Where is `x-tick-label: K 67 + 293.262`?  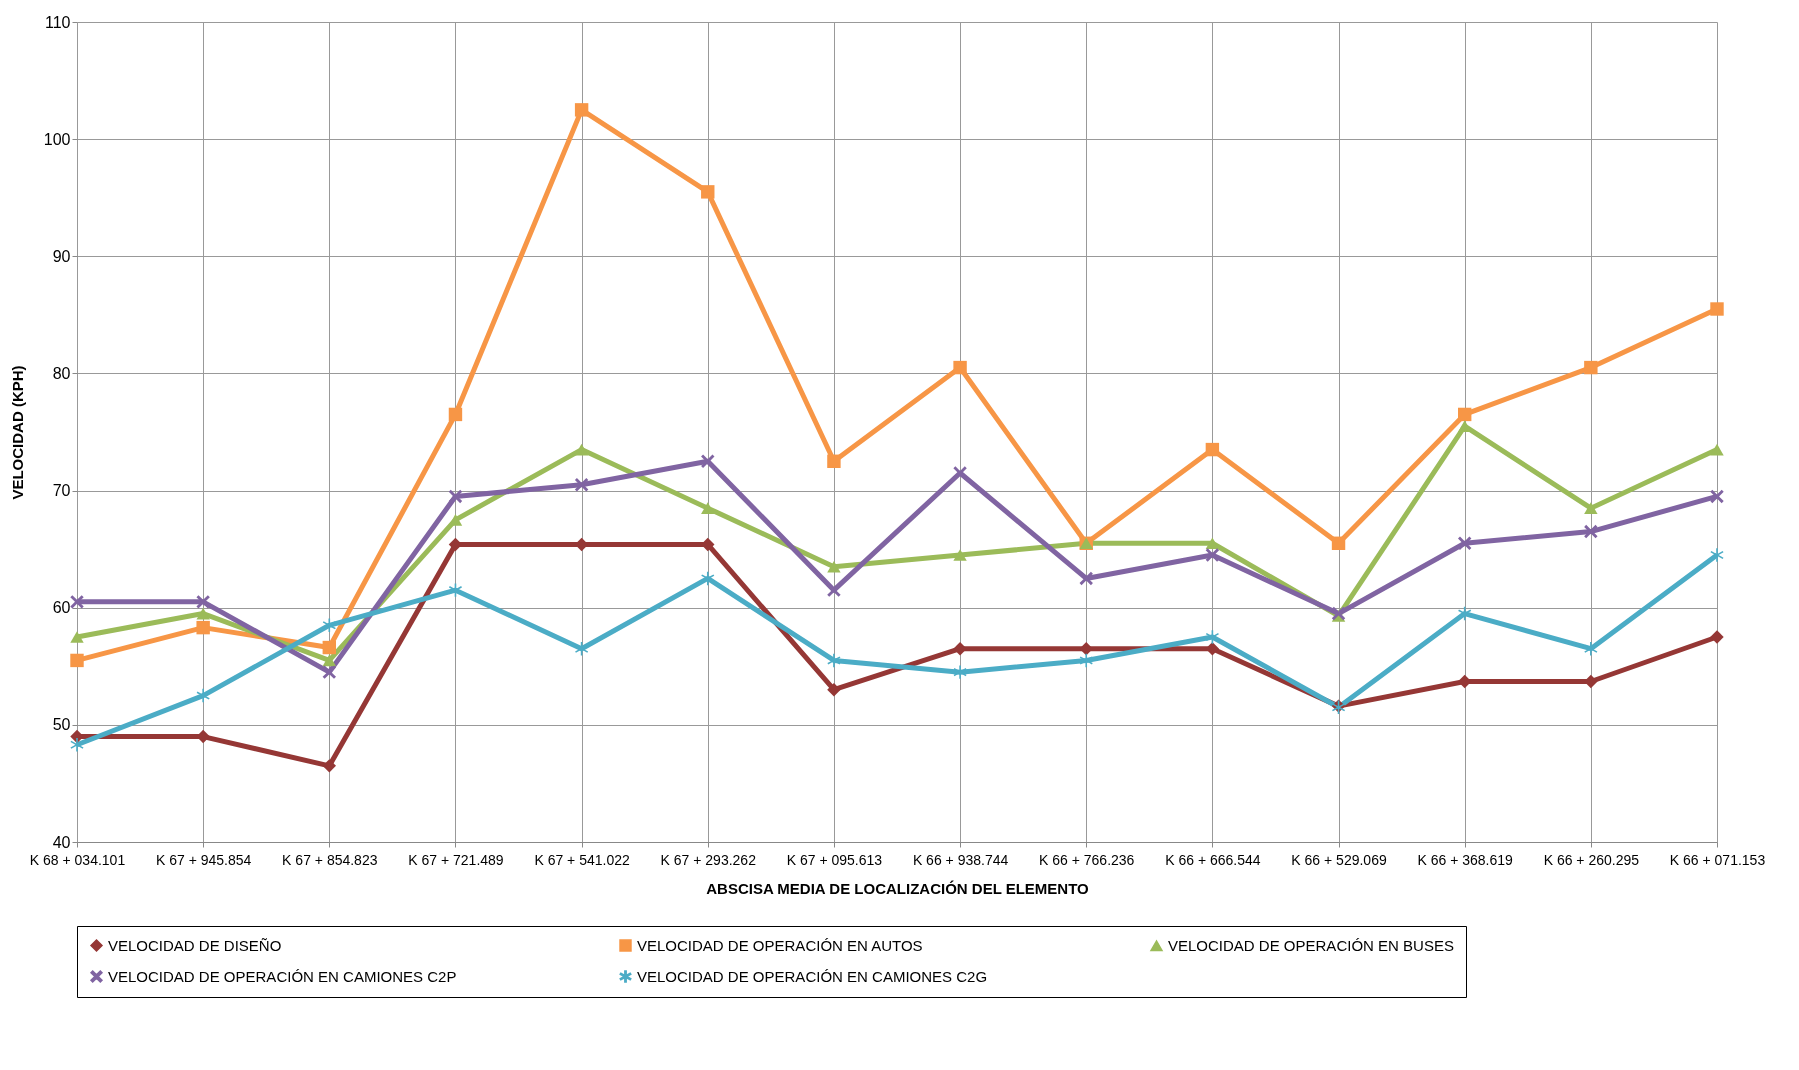
x-tick-label: K 67 + 293.262 is located at coordinates (708, 859).